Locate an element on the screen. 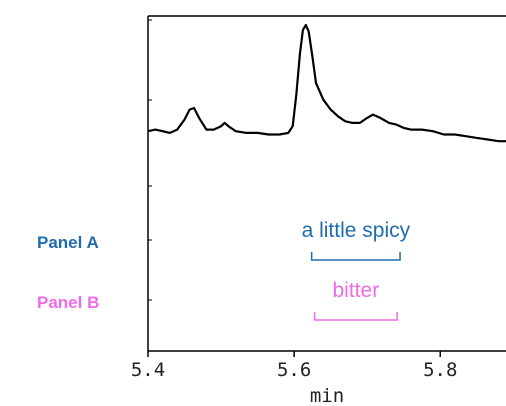  x-tick-label-0: 5.4 is located at coordinates (148, 370).